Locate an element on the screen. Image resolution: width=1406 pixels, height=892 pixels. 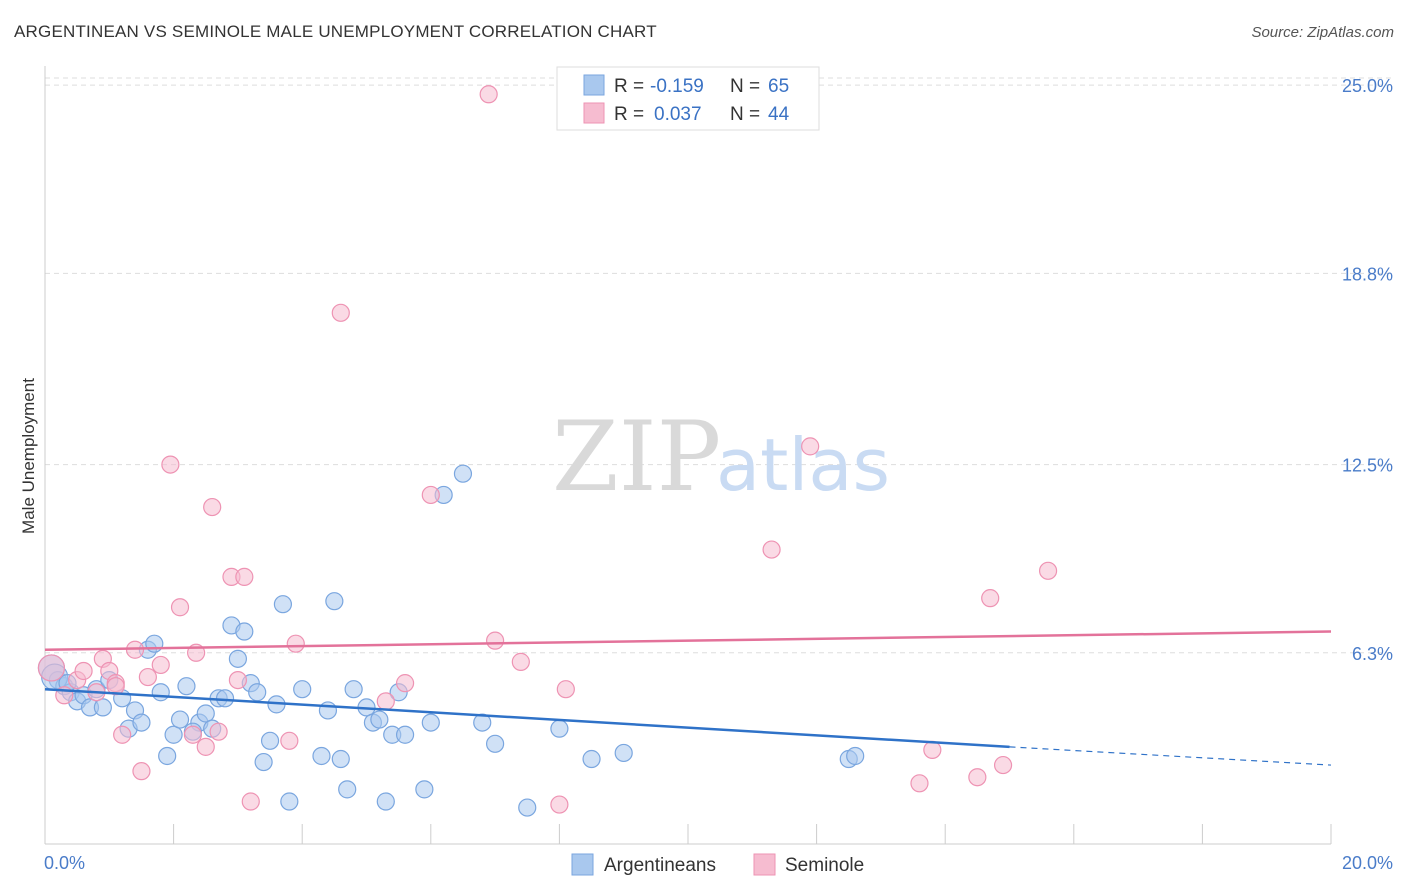
y-tick-label-3: 25.0% is located at coordinates (1367, 86).